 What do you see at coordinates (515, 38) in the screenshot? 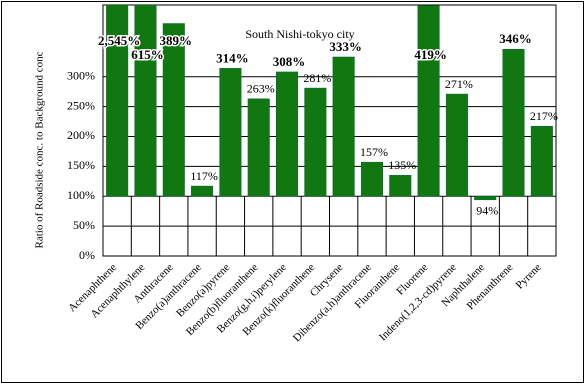
I see `value-label: 346%` at bounding box center [515, 38].